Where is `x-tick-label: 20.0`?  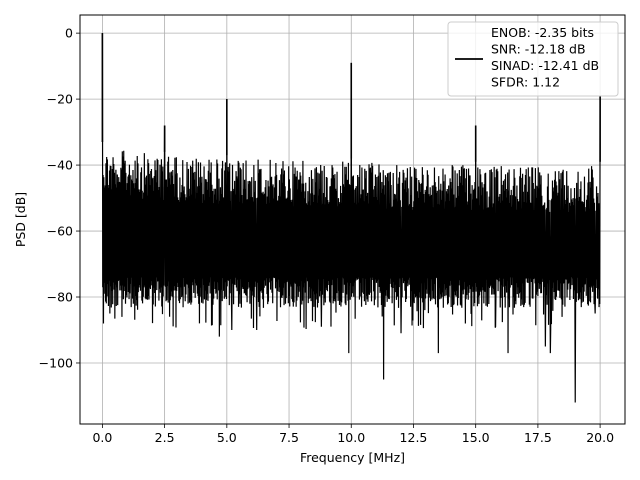 x-tick-label: 20.0 is located at coordinates (600, 437).